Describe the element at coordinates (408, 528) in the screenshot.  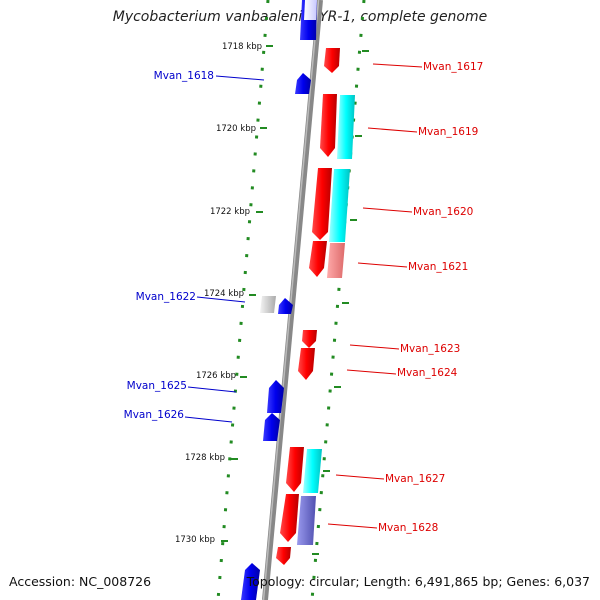
I see `gene-label-mvan-1628: Mvan_1628` at that location.